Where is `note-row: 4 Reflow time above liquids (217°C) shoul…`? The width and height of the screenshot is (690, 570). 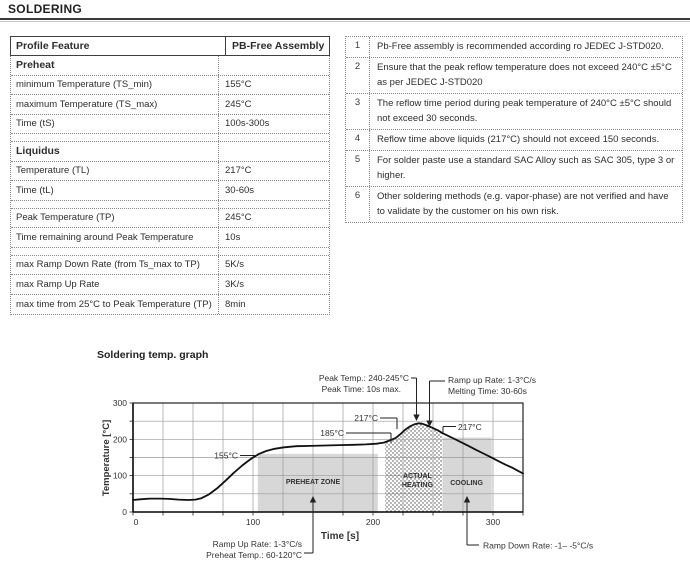
note-row: 4 Reflow time above liquids (217°C) shoul… is located at coordinates (514, 140).